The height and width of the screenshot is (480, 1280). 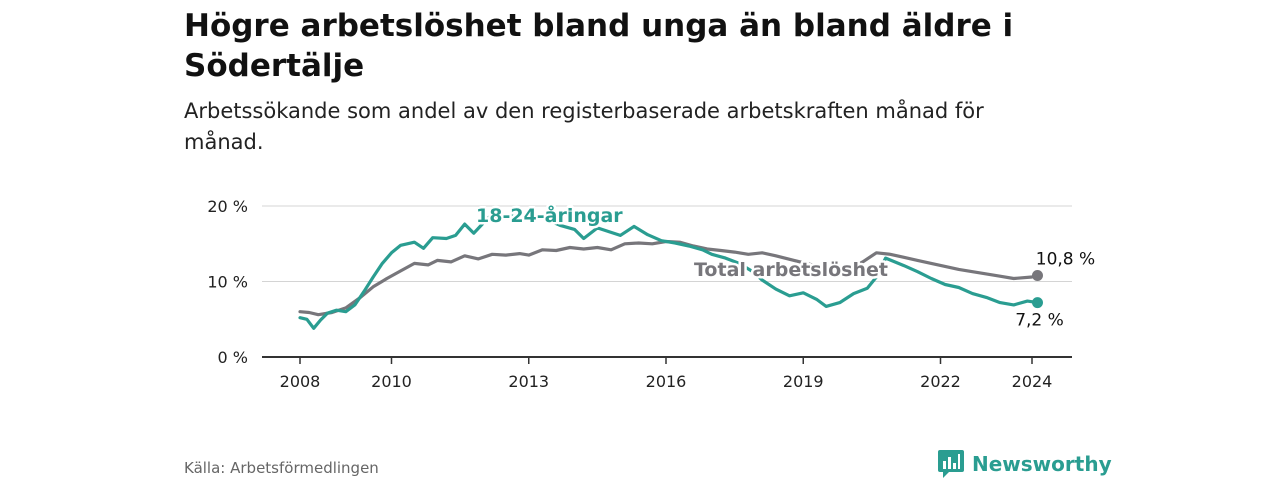 What do you see at coordinates (528, 381) in the screenshot?
I see `x-tick-label: 2013` at bounding box center [528, 381].